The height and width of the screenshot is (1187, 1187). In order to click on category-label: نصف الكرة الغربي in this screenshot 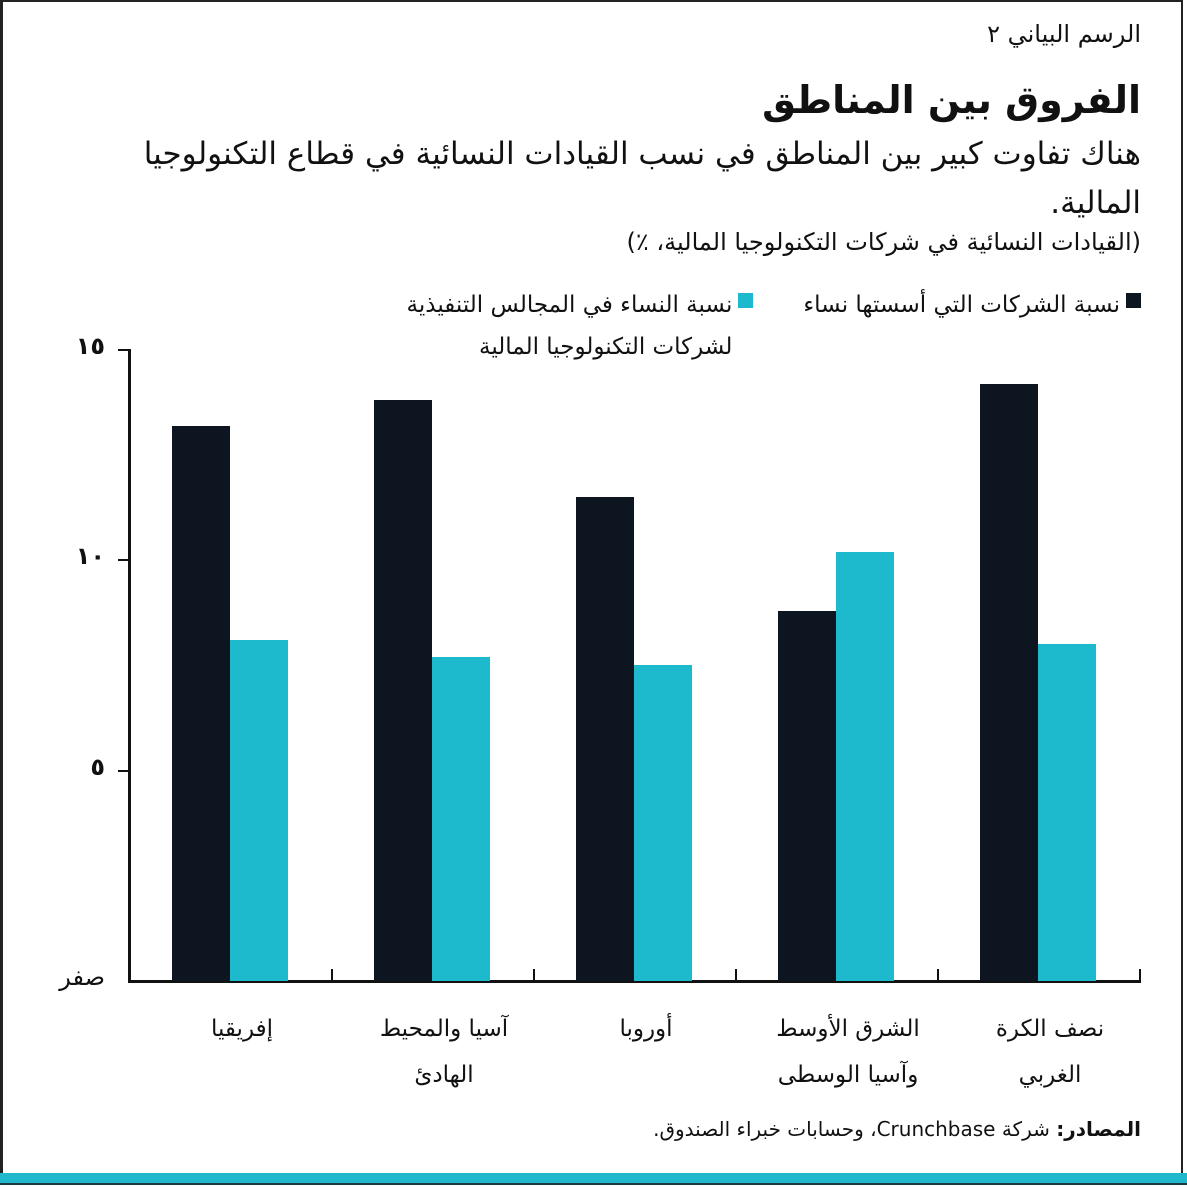, I will do `click(1050, 1052)`.